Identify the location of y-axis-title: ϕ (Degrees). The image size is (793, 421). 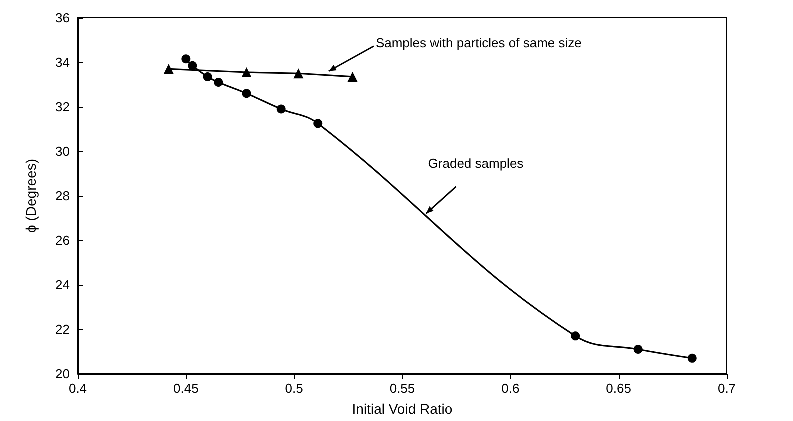
(31, 196).